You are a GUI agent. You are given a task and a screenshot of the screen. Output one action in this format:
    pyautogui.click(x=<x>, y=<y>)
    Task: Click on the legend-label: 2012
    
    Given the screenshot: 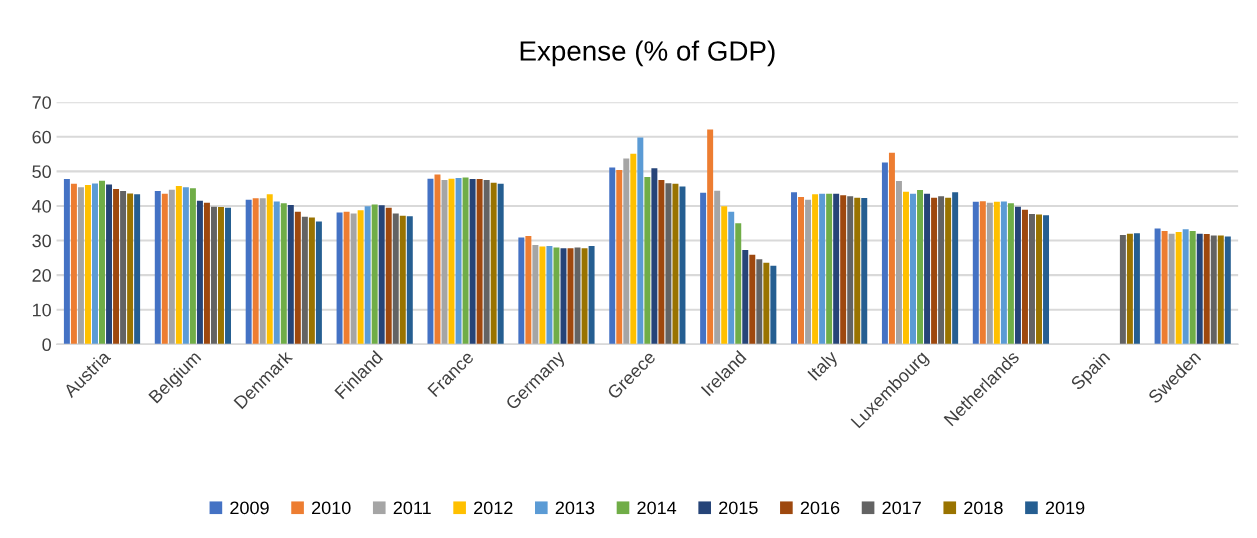 What is the action you would take?
    pyautogui.click(x=493, y=508)
    